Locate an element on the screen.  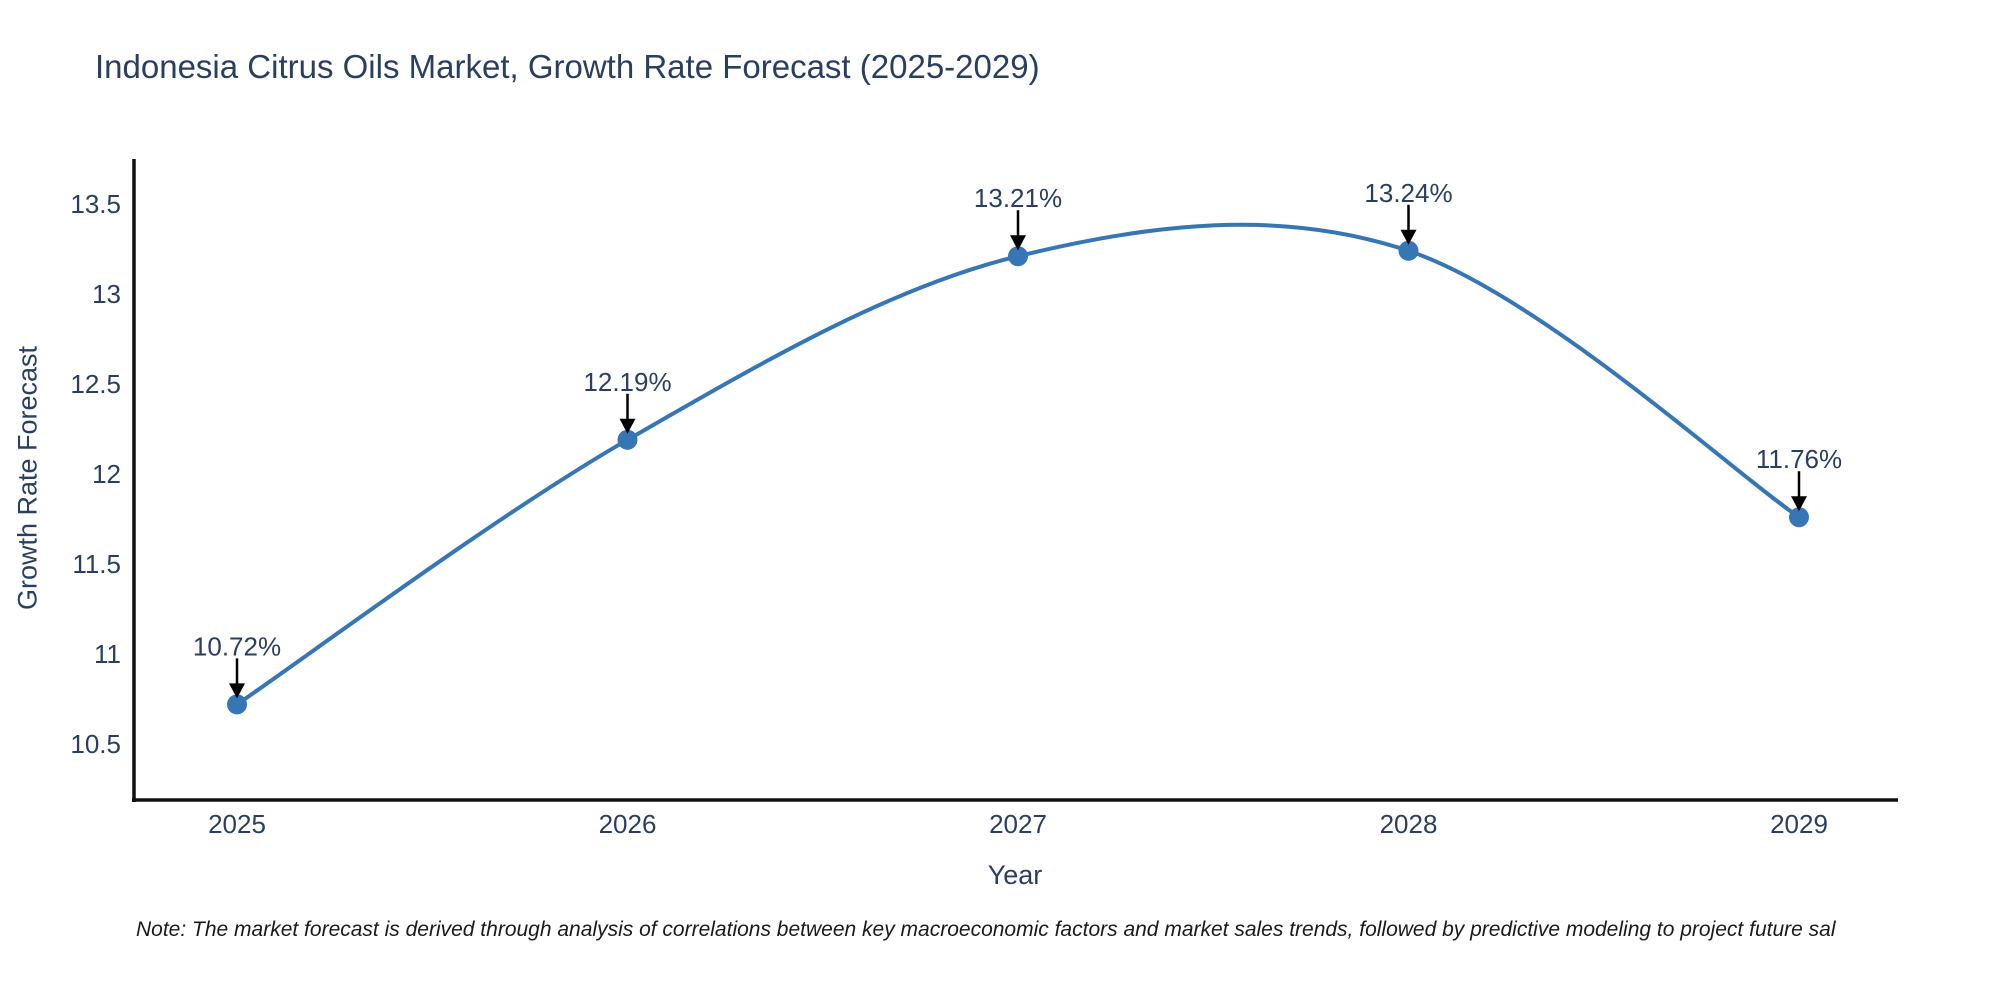
y-tick-label: 11 is located at coordinates (107, 654).